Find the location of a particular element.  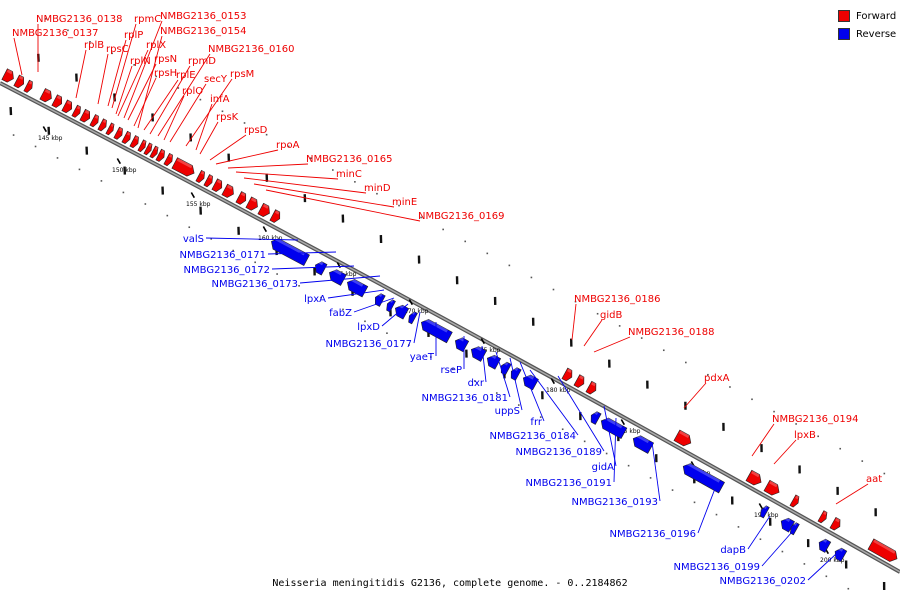

forward-gene-label: aat is located at coordinates (874, 479).